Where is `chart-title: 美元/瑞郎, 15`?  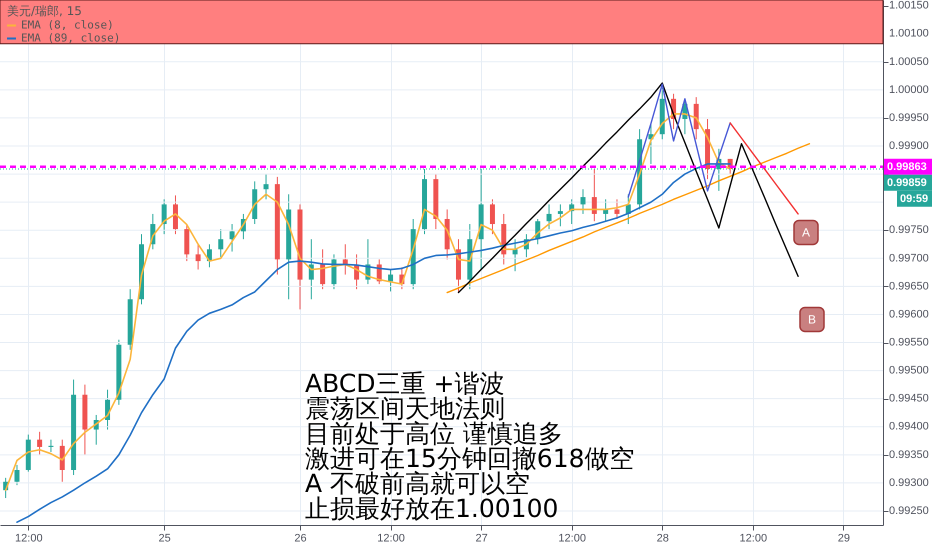
chart-title: 美元/瑞郎, 15 is located at coordinates (44, 11).